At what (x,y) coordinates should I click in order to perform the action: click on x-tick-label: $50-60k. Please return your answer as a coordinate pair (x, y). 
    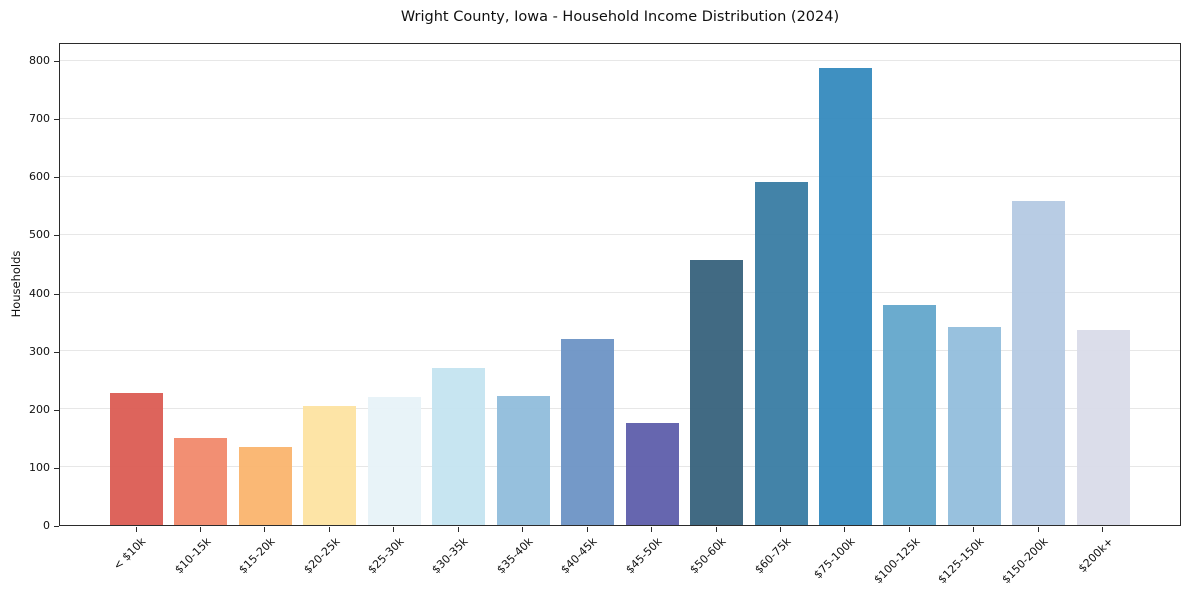
    Looking at the image, I should click on (708, 556).